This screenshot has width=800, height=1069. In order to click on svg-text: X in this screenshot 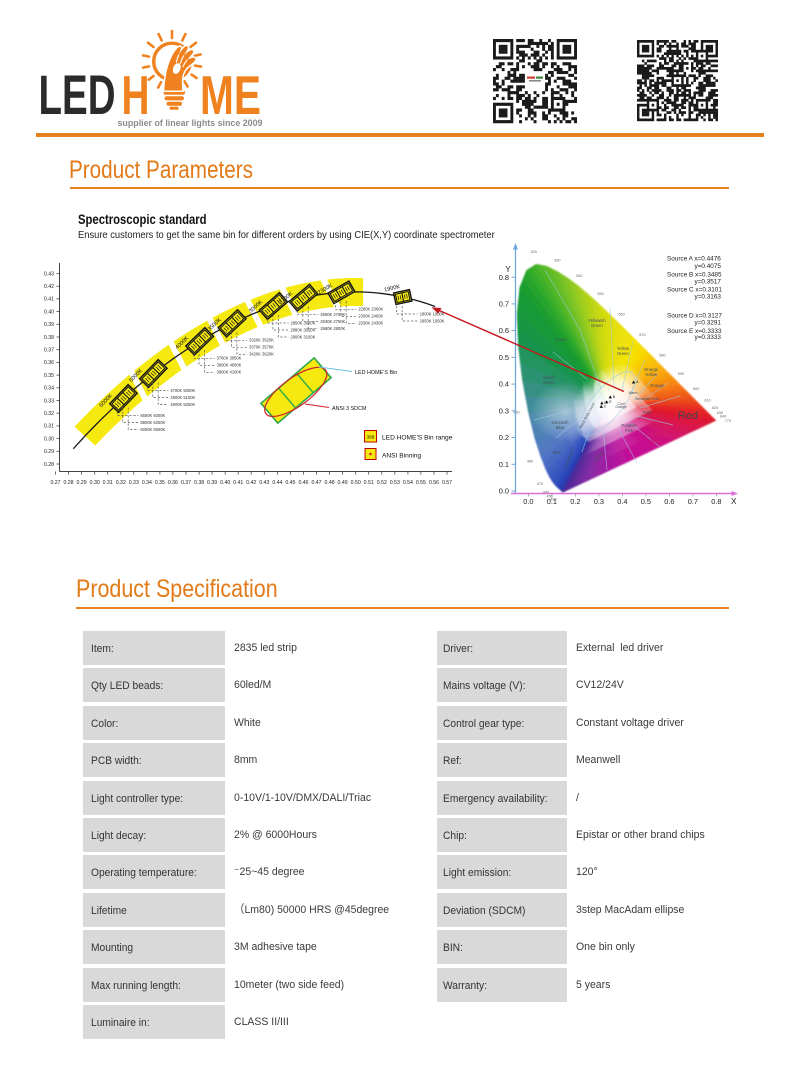, I will do `click(734, 501)`.